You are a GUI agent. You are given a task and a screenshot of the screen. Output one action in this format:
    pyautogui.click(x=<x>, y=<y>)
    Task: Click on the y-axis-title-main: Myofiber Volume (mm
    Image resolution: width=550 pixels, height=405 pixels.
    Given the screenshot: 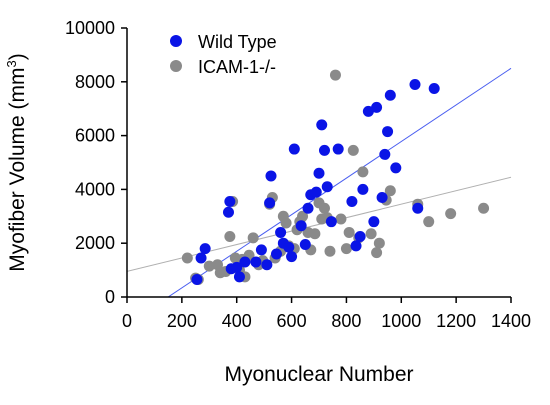 What is the action you would take?
    pyautogui.click(x=17, y=170)
    